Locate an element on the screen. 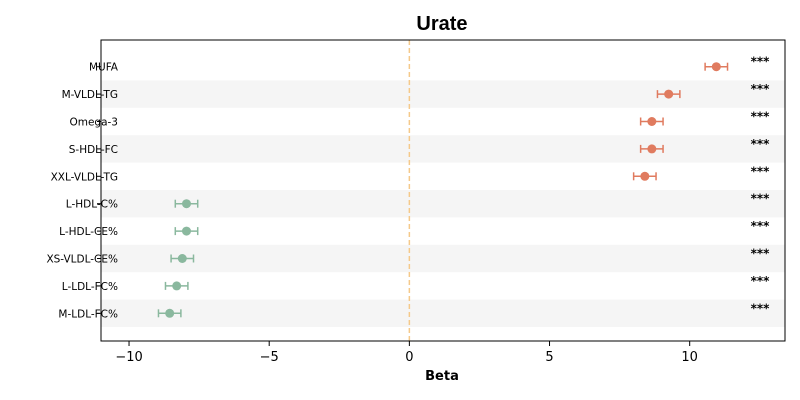 This screenshot has height=400, width=800. y-tick-label: XS-VLDL-CE% is located at coordinates (82, 260).